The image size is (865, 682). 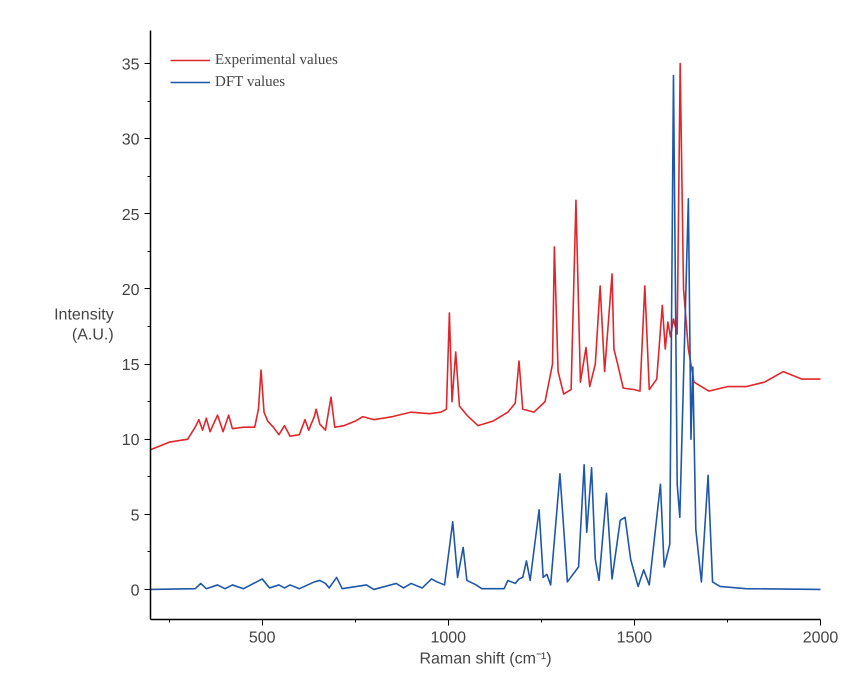 What do you see at coordinates (250, 82) in the screenshot?
I see `legend-label: DFT values` at bounding box center [250, 82].